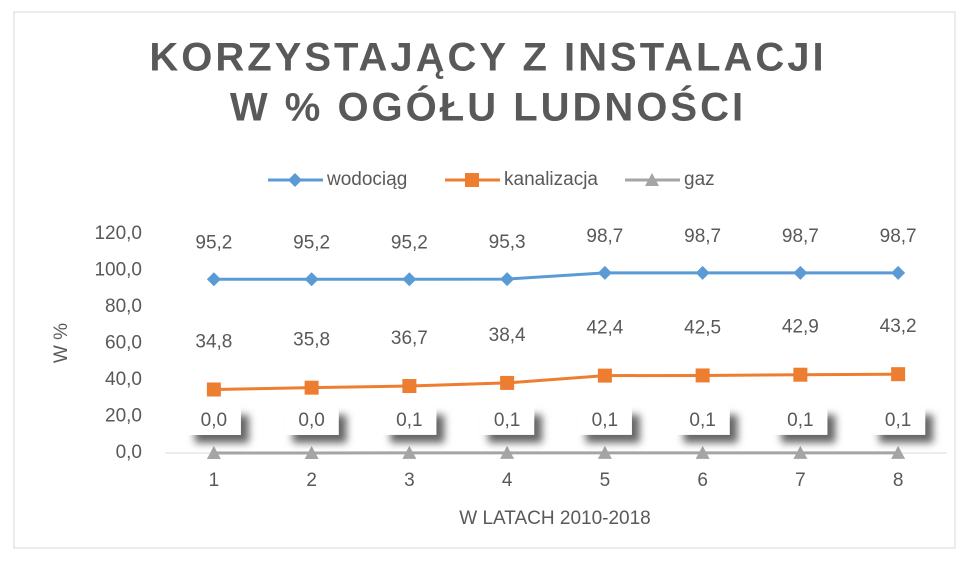  I want to click on legend-label: kanalizacja, so click(551, 179).